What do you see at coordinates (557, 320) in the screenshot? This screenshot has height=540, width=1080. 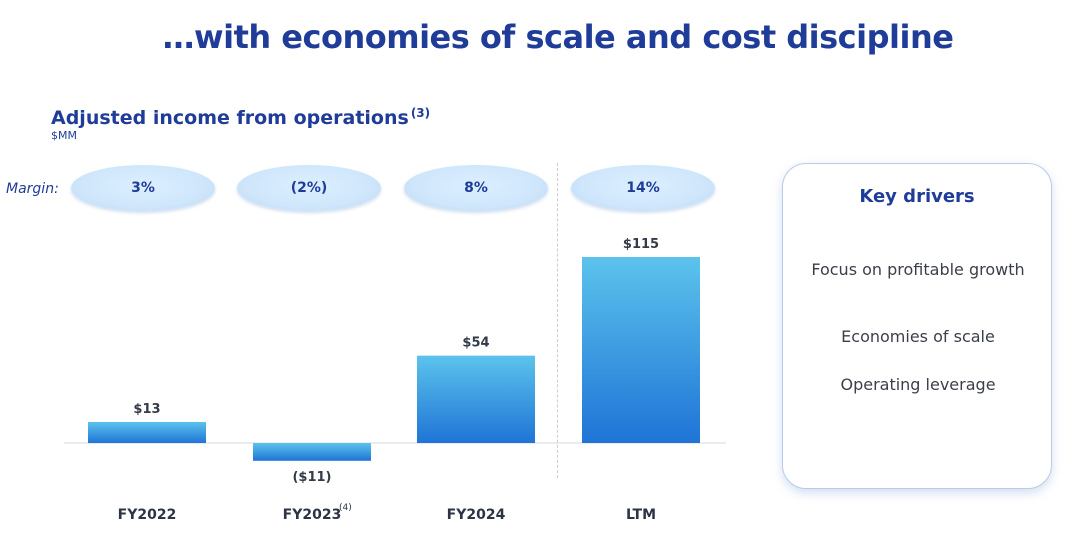 I see `ltm-divider` at bounding box center [557, 320].